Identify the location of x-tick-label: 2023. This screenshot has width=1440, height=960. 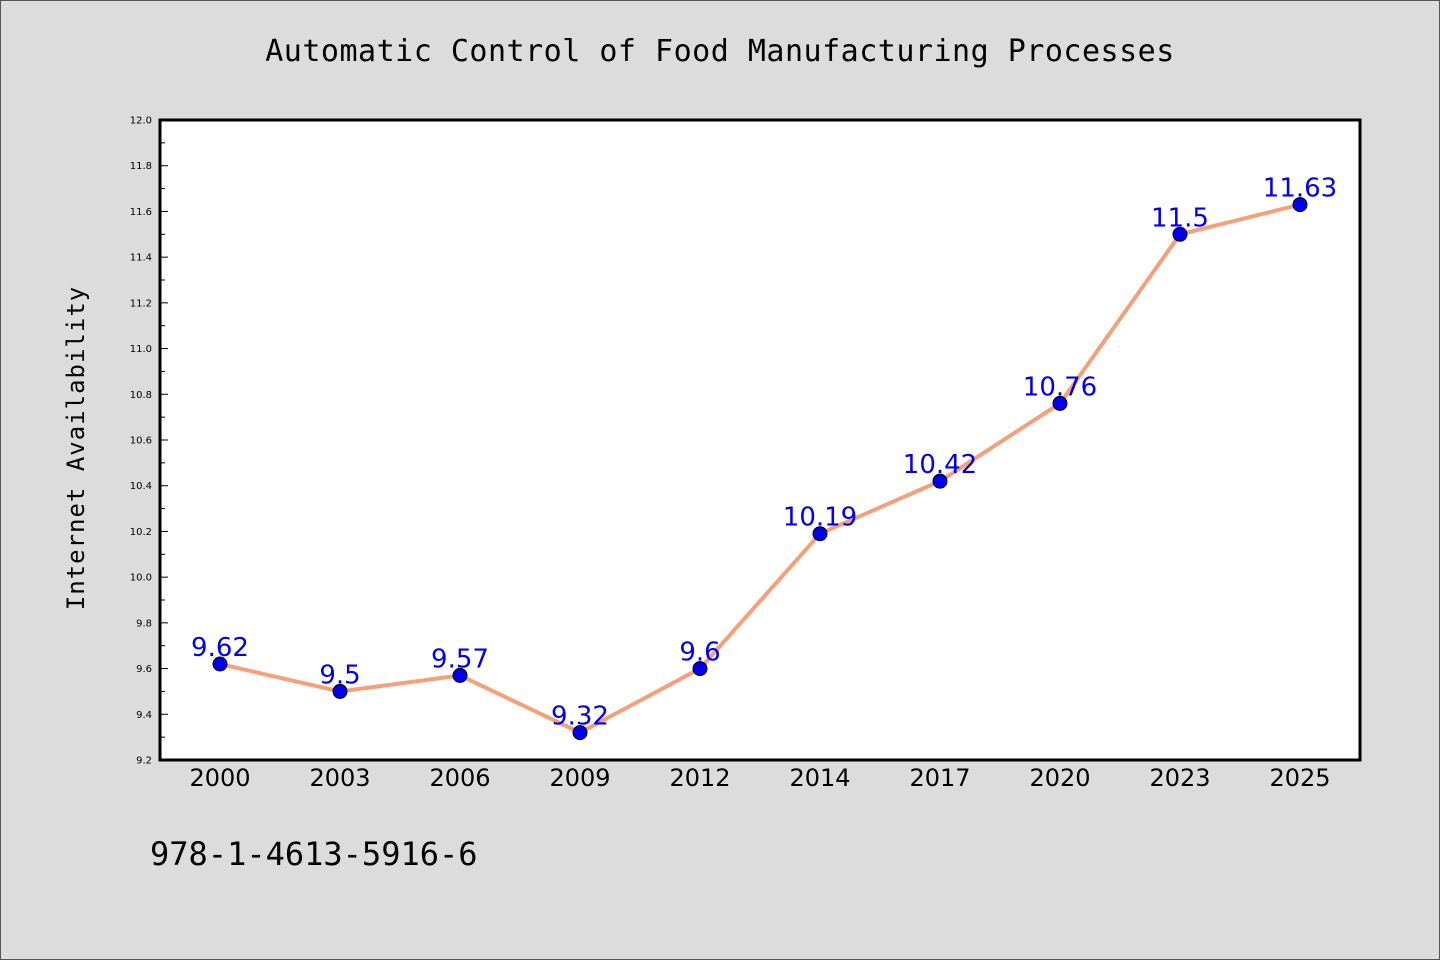
(1179, 778).